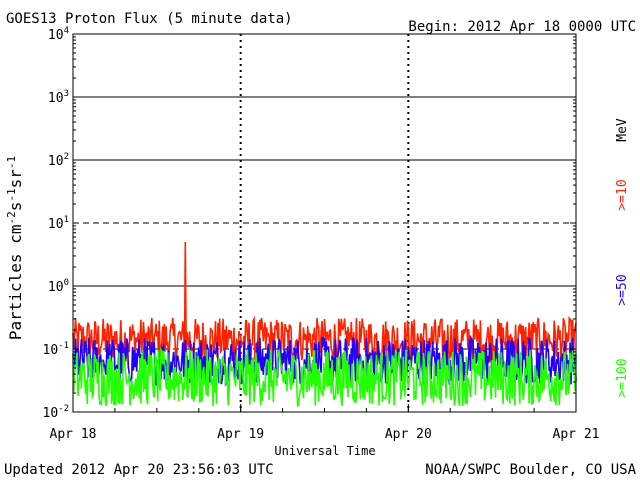 This screenshot has width=640, height=480. I want to click on updated-timestamp: Updated 2012 Apr 20 23:56:03 UTC, so click(139, 470).